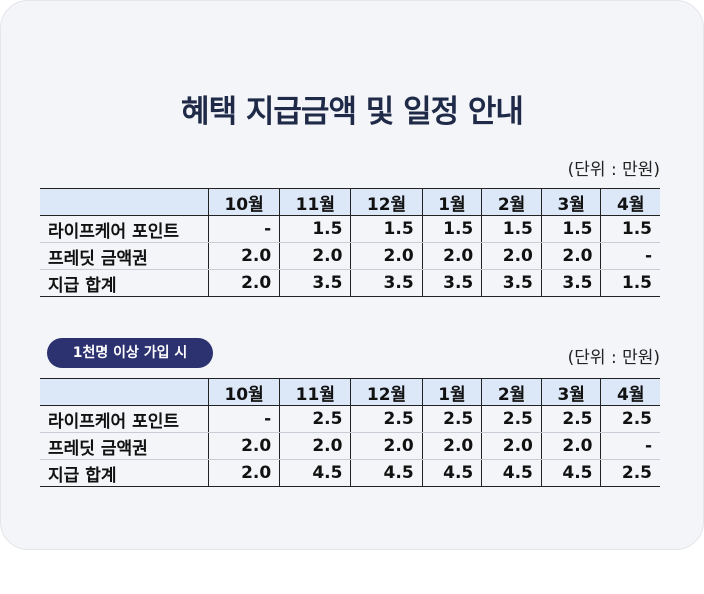  What do you see at coordinates (130, 353) in the screenshot?
I see `badge: 1천명 이상 가입 시` at bounding box center [130, 353].